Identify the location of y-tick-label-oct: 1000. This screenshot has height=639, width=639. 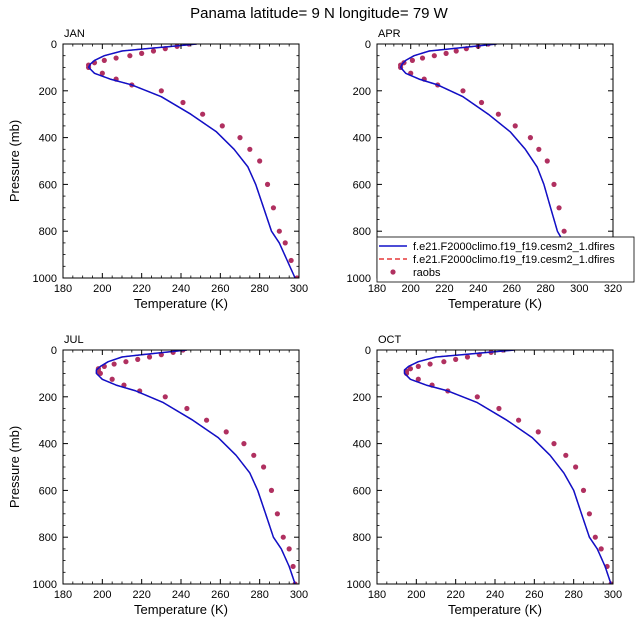
(359, 585).